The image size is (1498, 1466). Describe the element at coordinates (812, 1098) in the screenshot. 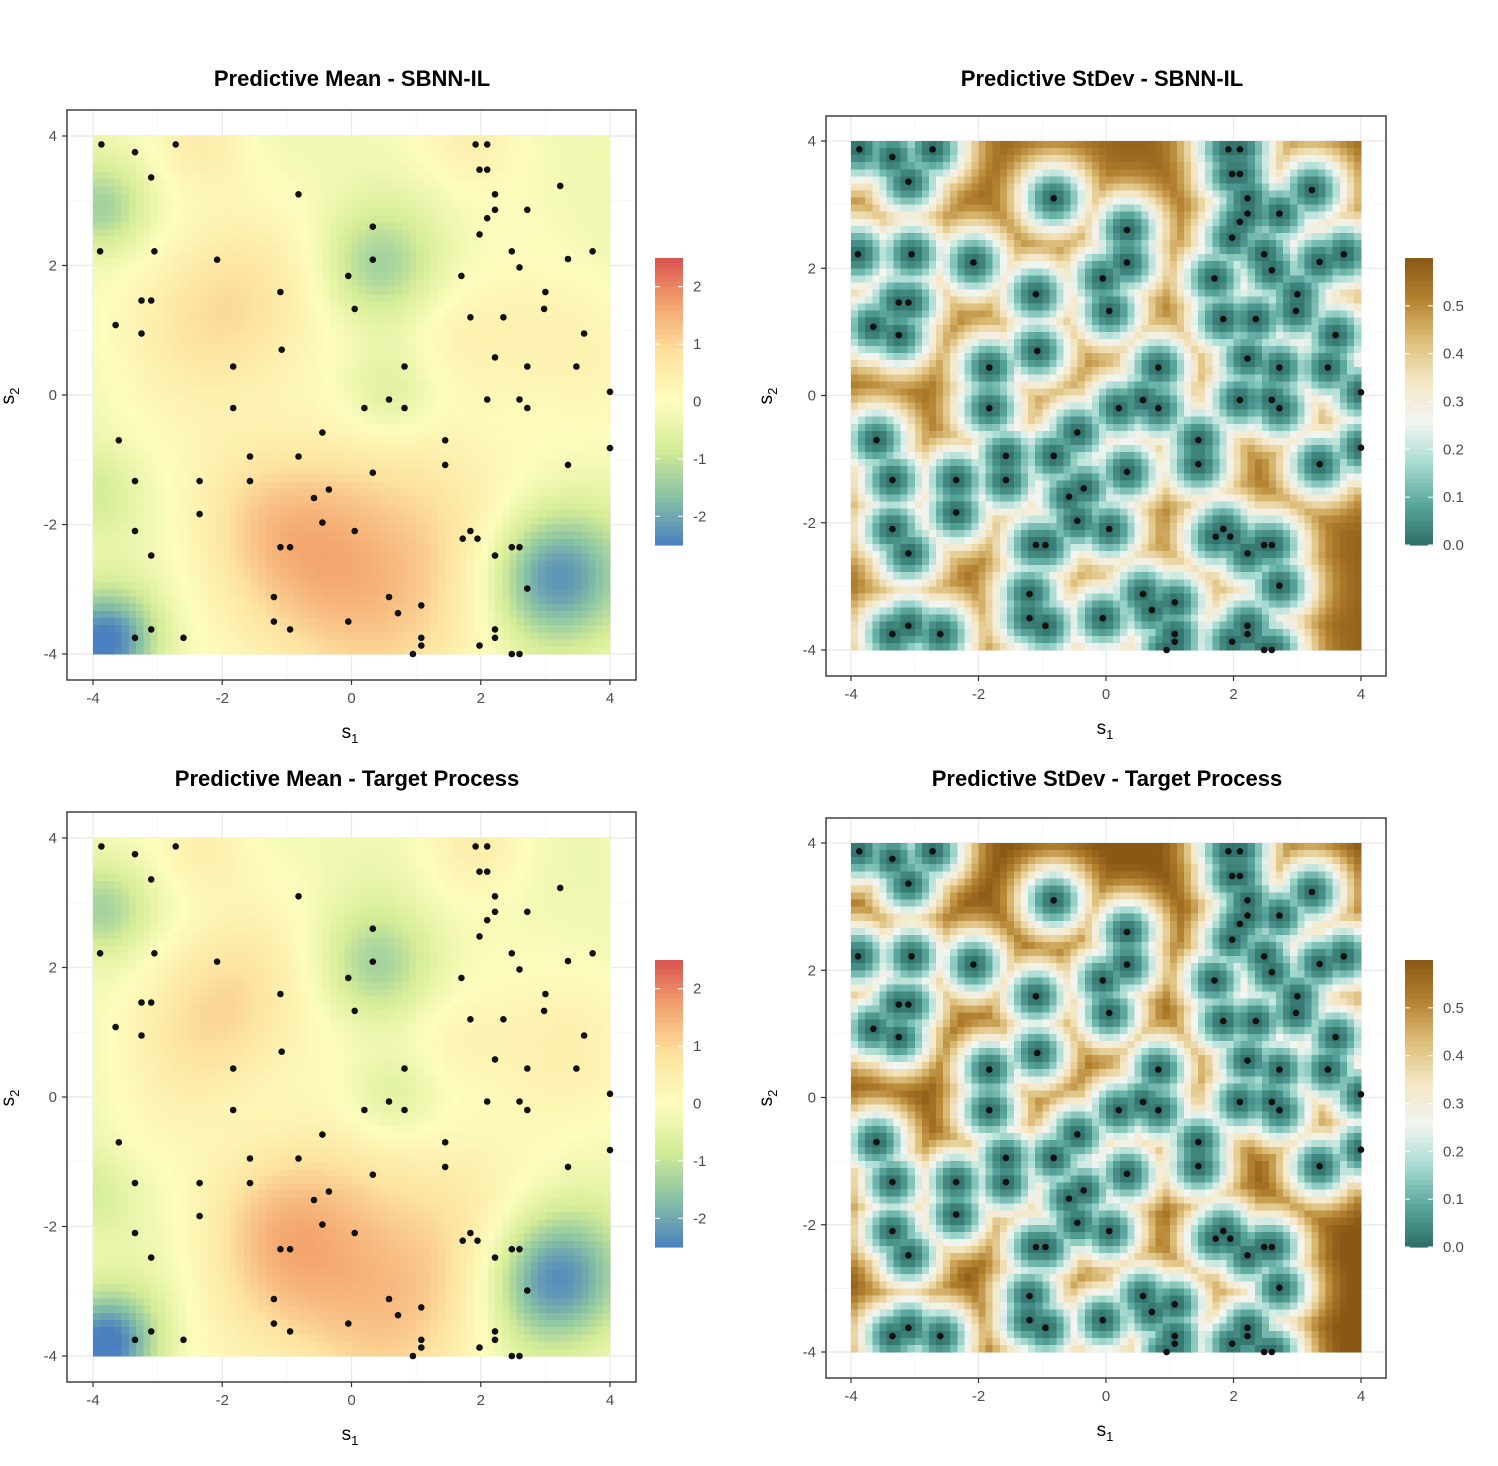

I see `y-tick-label: 0` at that location.